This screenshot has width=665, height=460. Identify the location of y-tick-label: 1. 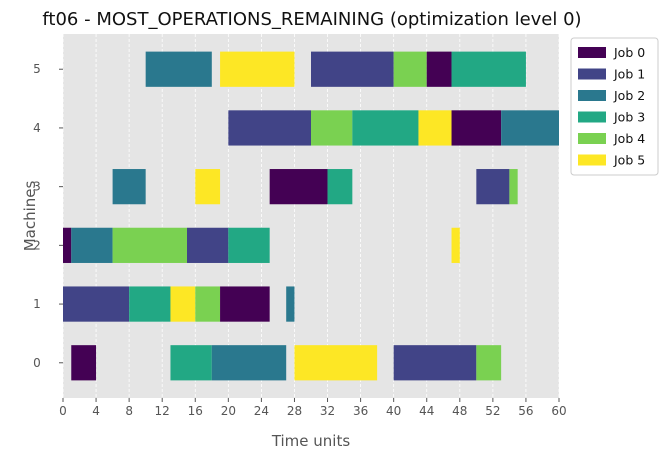
(37, 304).